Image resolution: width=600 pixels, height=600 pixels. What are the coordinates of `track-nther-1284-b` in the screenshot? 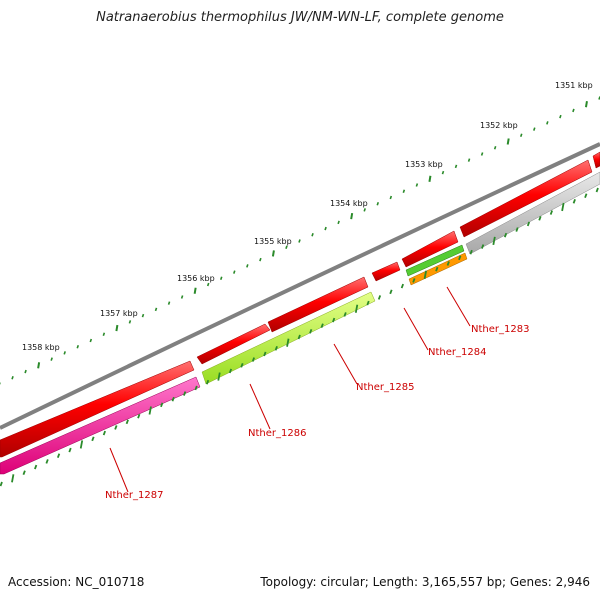 It's located at (438, 269).